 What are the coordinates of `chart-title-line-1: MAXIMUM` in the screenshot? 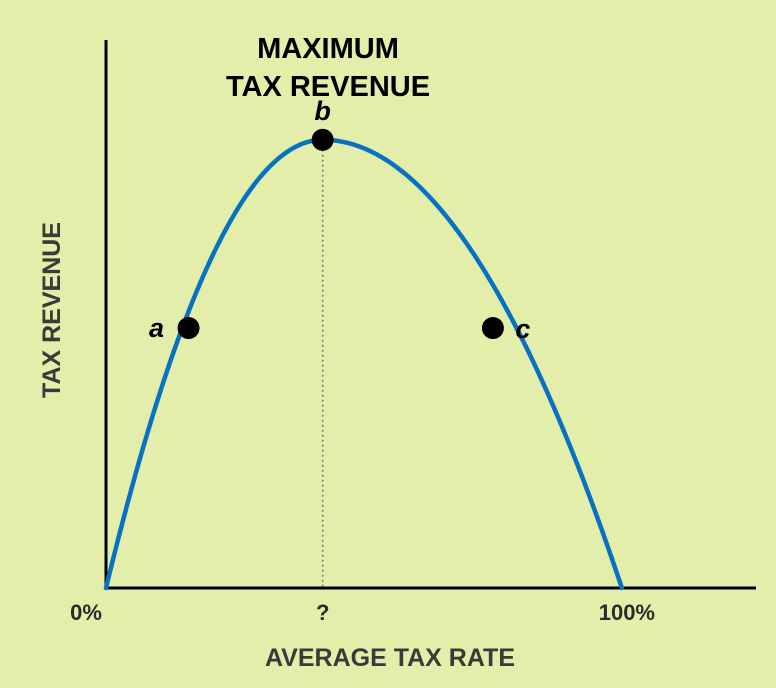 It's located at (328, 49).